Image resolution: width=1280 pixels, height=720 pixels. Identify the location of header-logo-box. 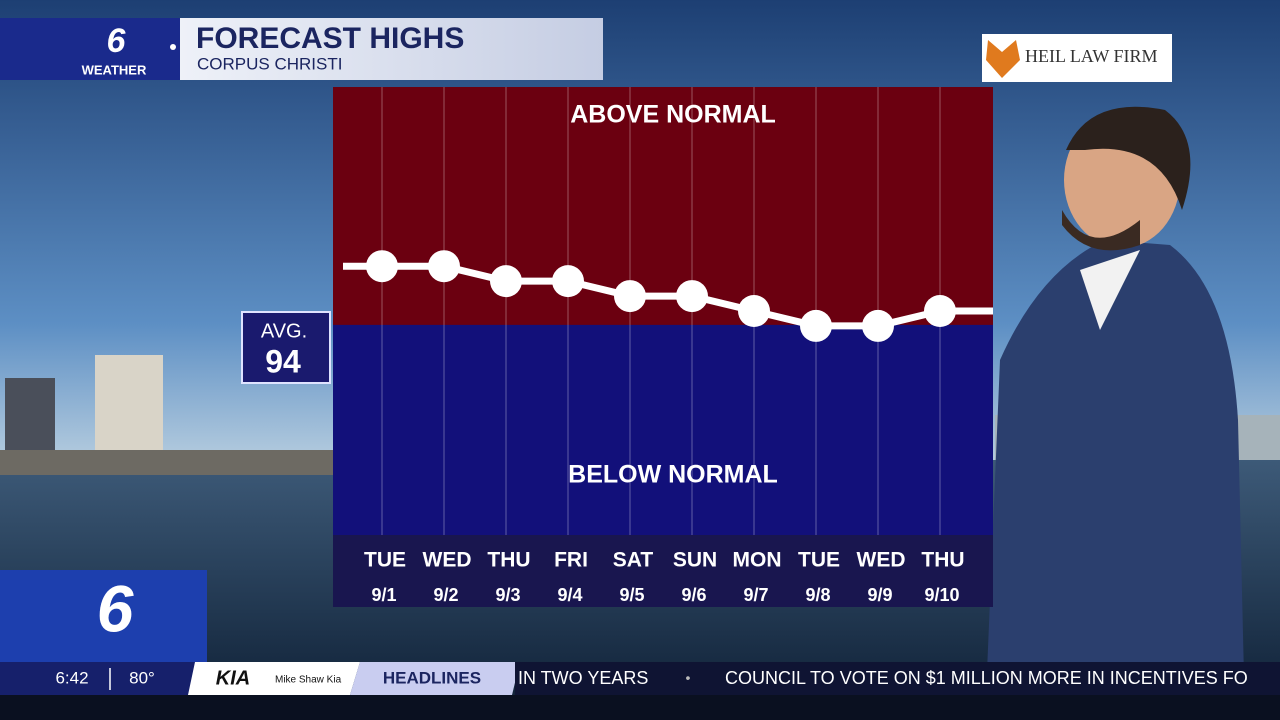
(90, 49).